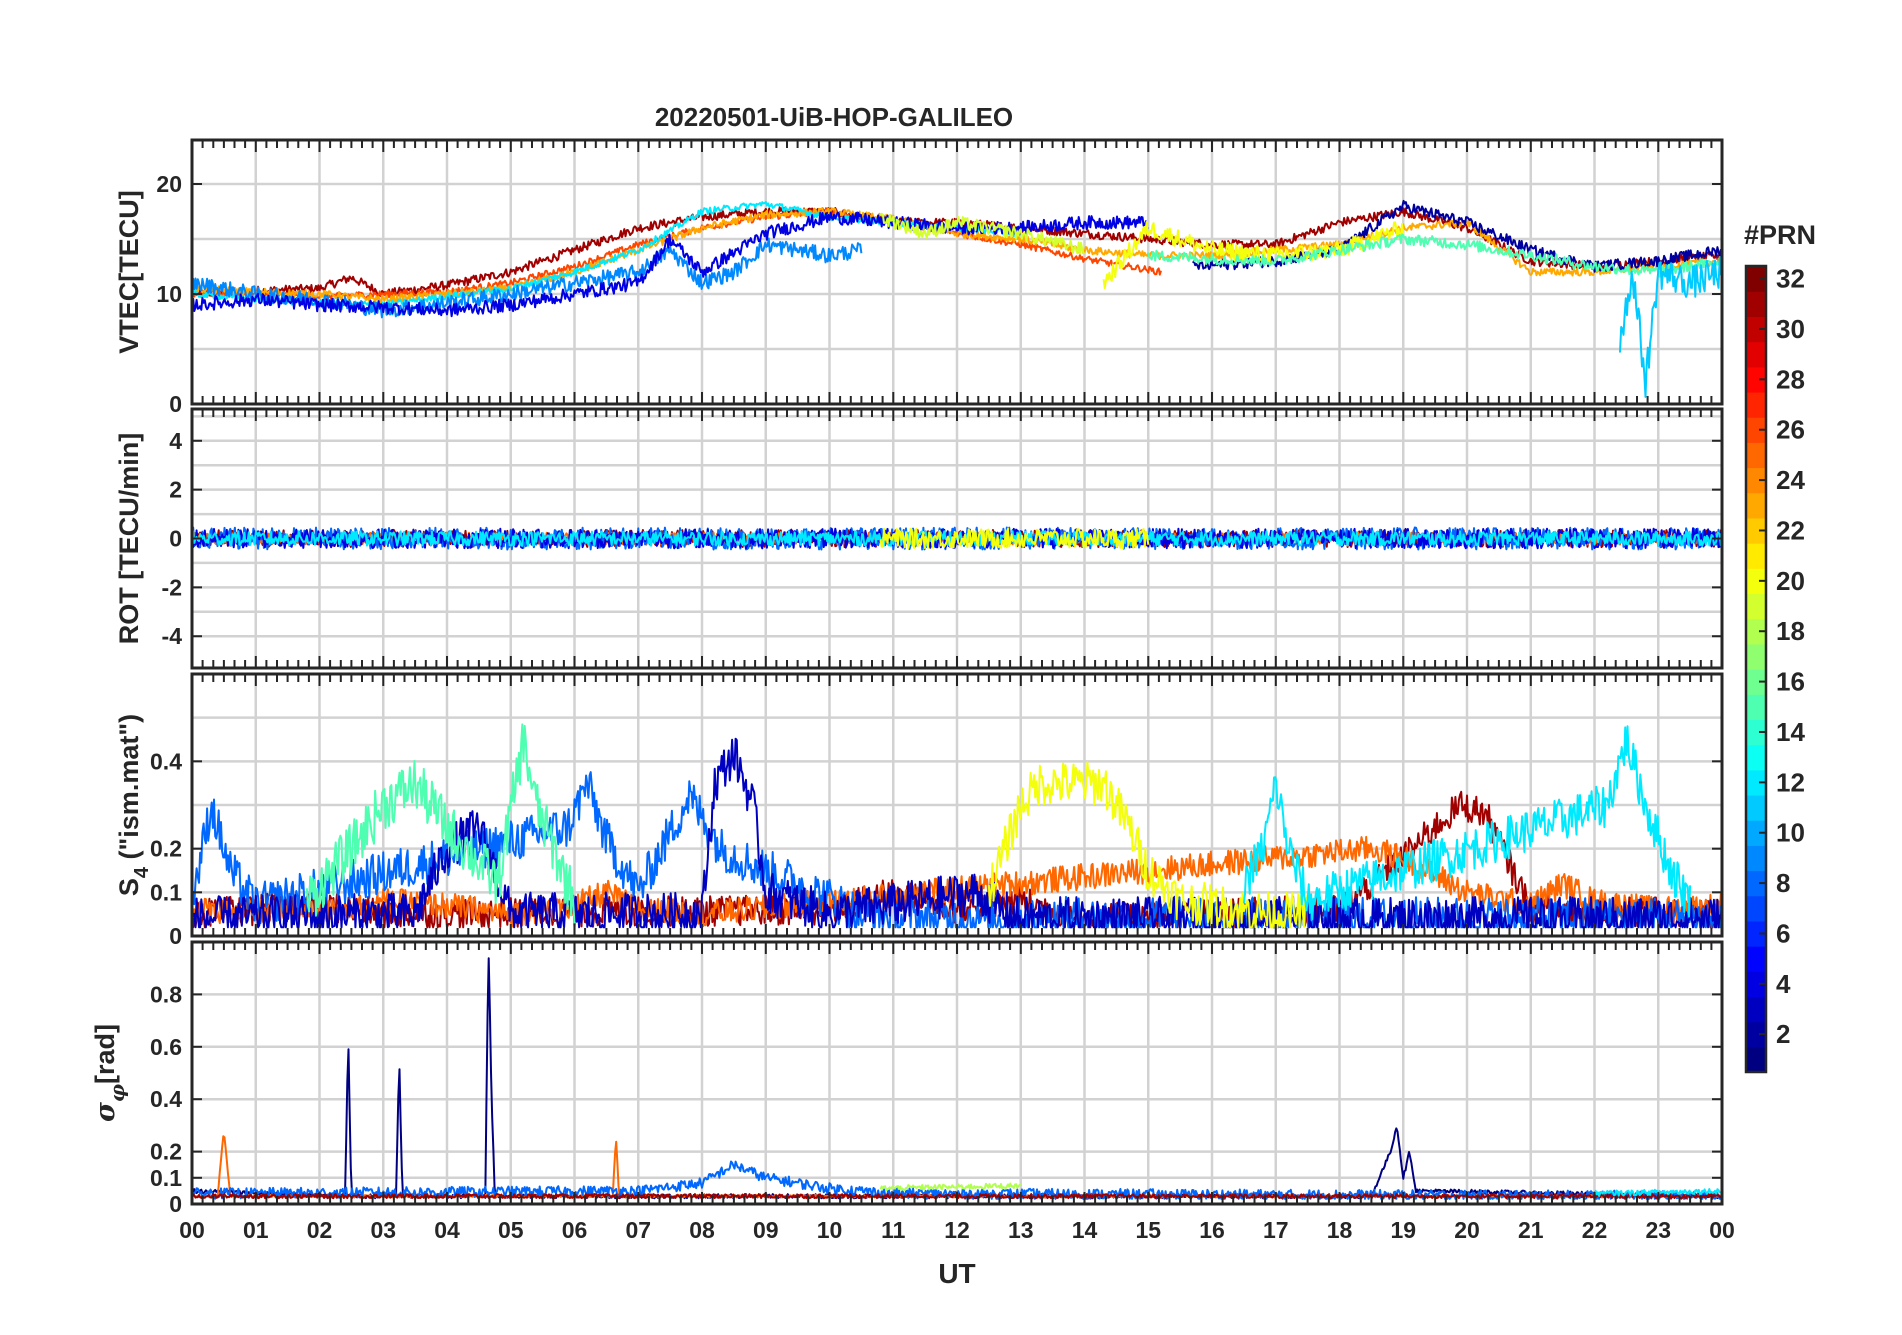  Describe the element at coordinates (830, 1230) in the screenshot. I see `x-tick-label: 10` at that location.